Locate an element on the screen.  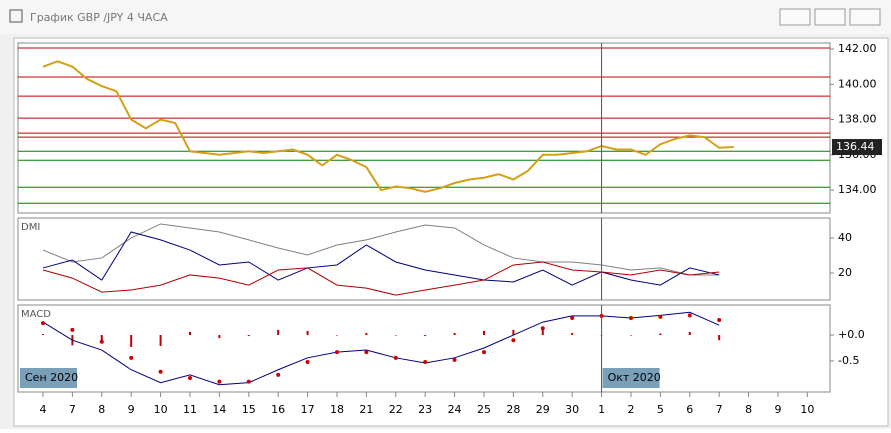
y-tick-label: 20 is located at coordinates (845, 272).